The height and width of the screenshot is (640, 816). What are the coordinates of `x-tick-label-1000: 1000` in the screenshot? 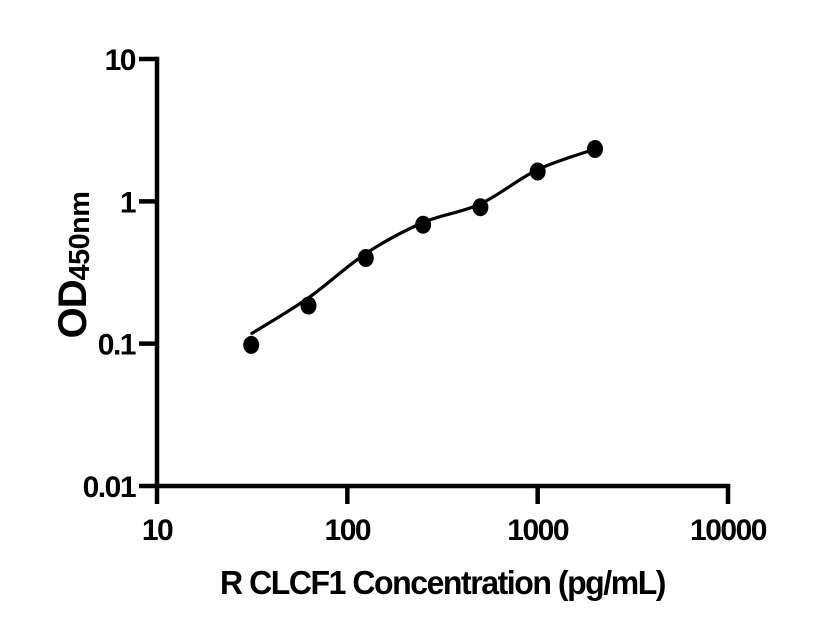 It's located at (538, 530).